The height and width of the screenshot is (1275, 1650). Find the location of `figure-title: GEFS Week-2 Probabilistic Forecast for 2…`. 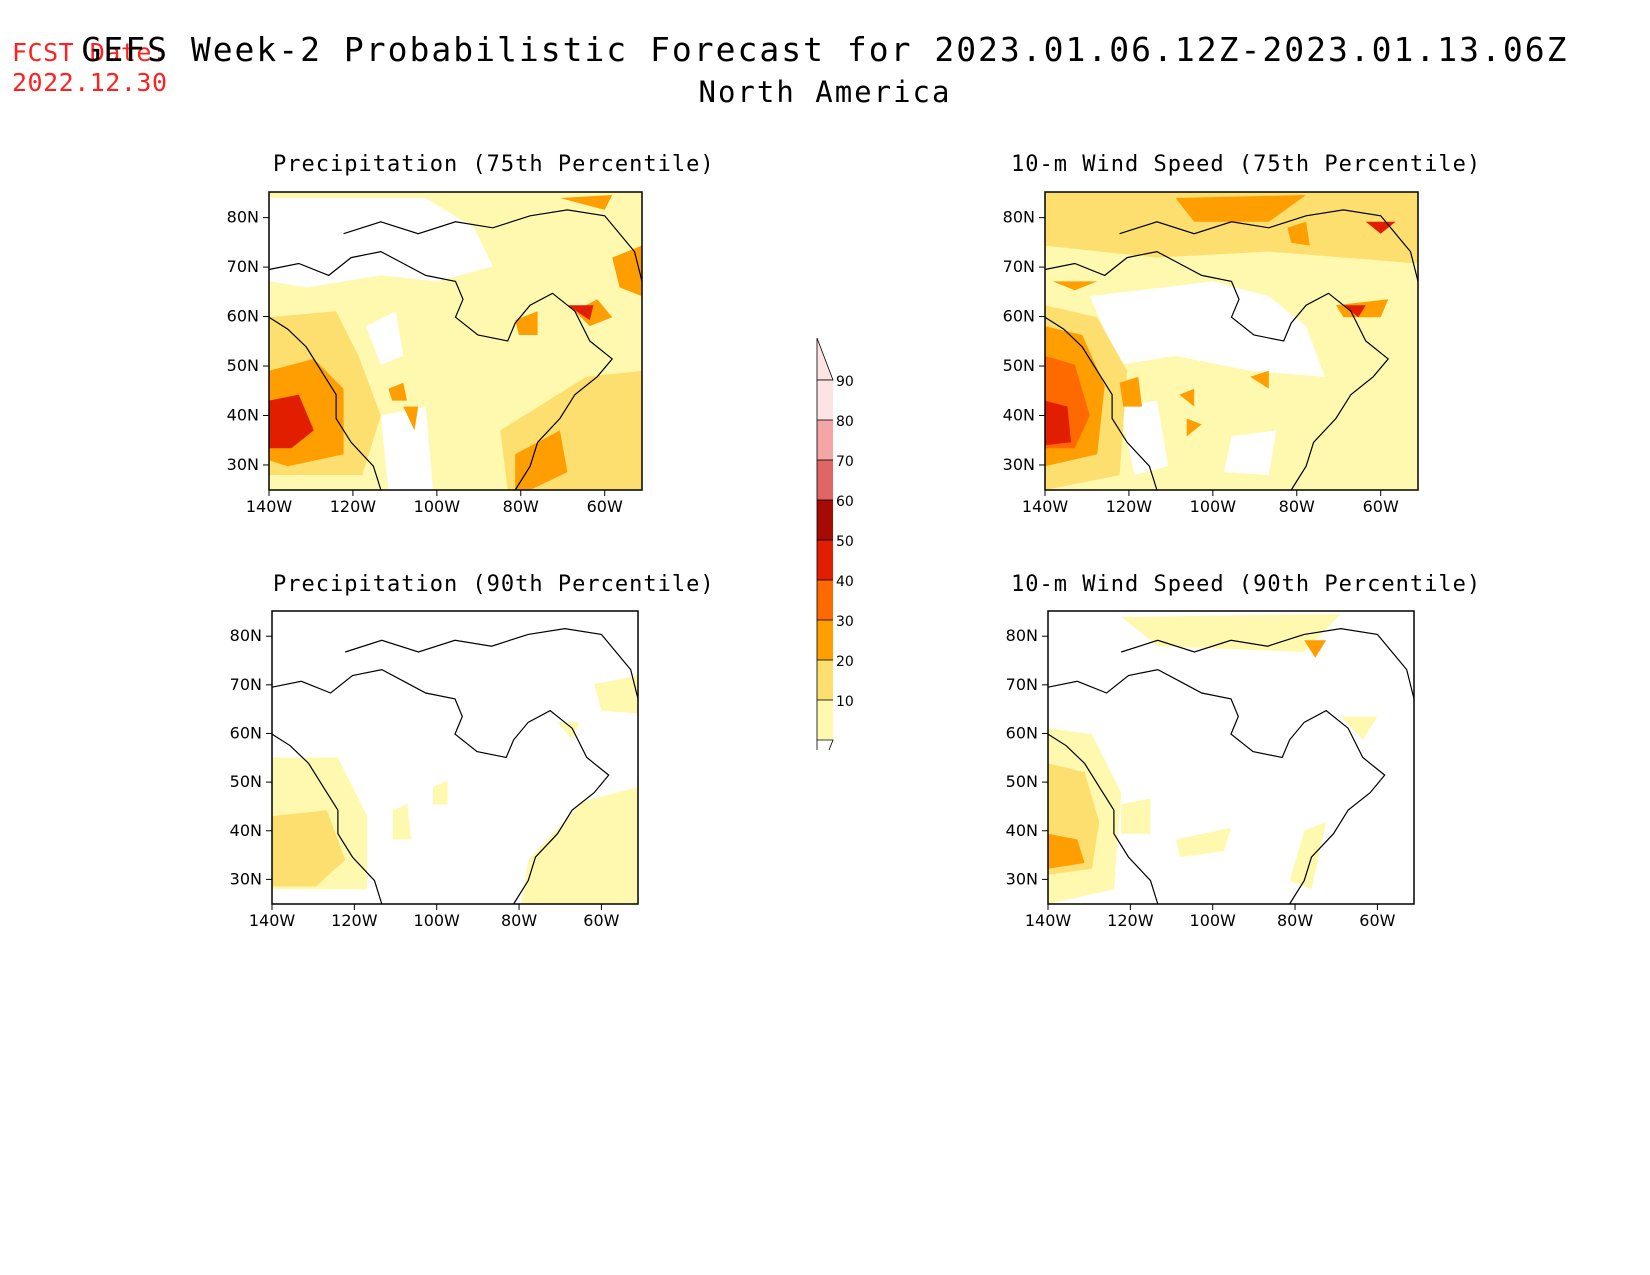

figure-title: GEFS Week-2 Probabilistic Forecast for 2… is located at coordinates (825, 49).